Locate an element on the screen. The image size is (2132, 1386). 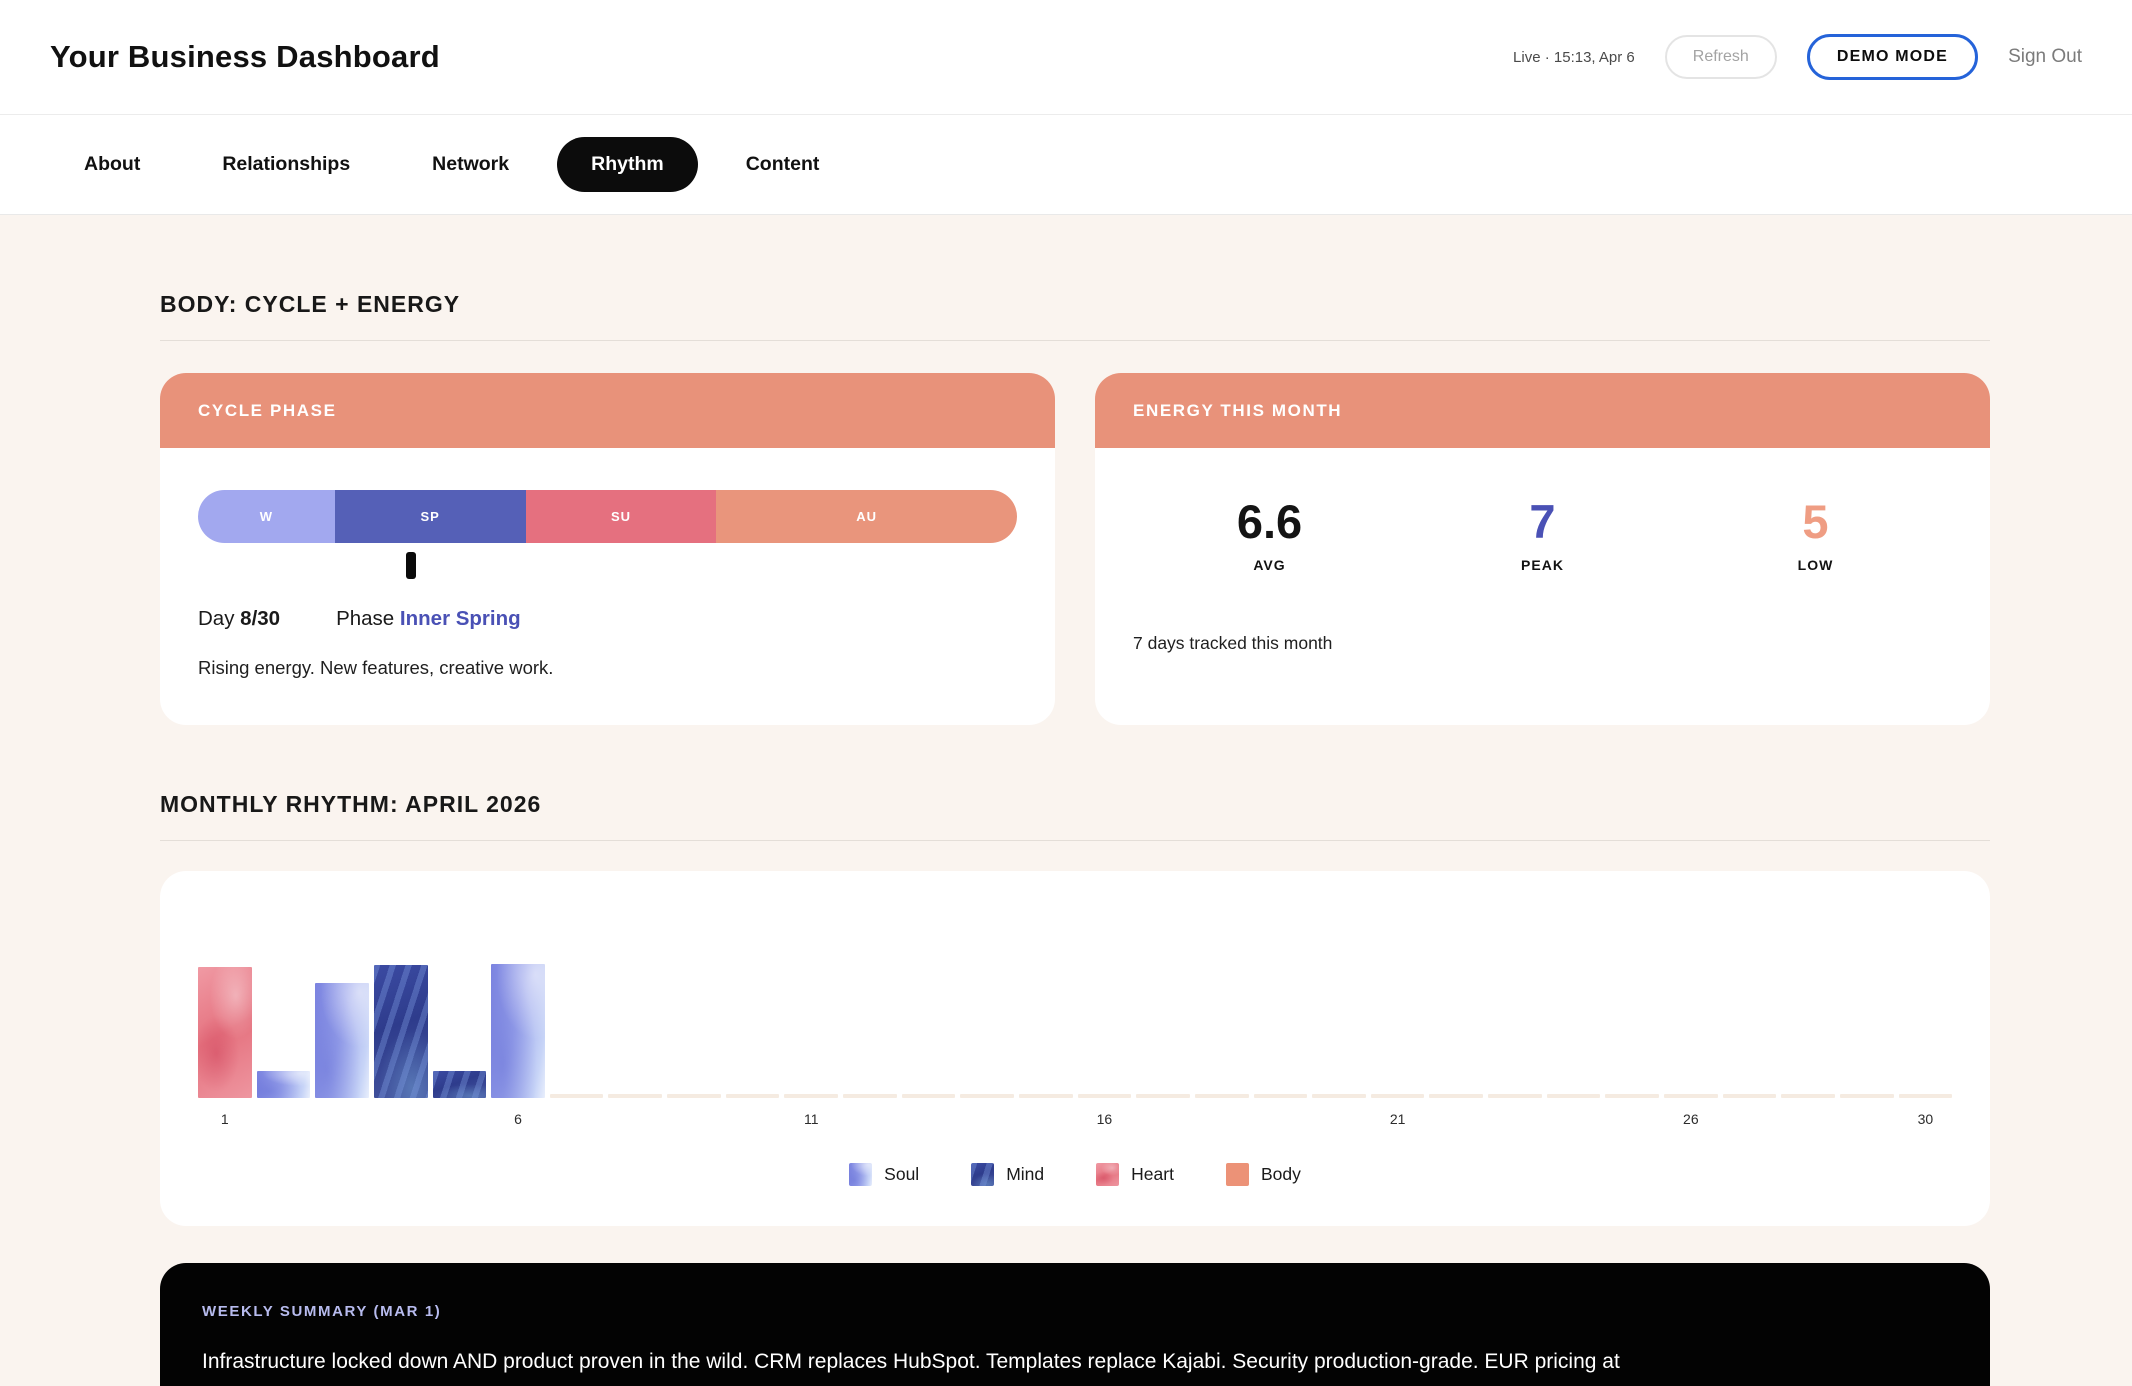
stat-value: 5 is located at coordinates (1815, 521).